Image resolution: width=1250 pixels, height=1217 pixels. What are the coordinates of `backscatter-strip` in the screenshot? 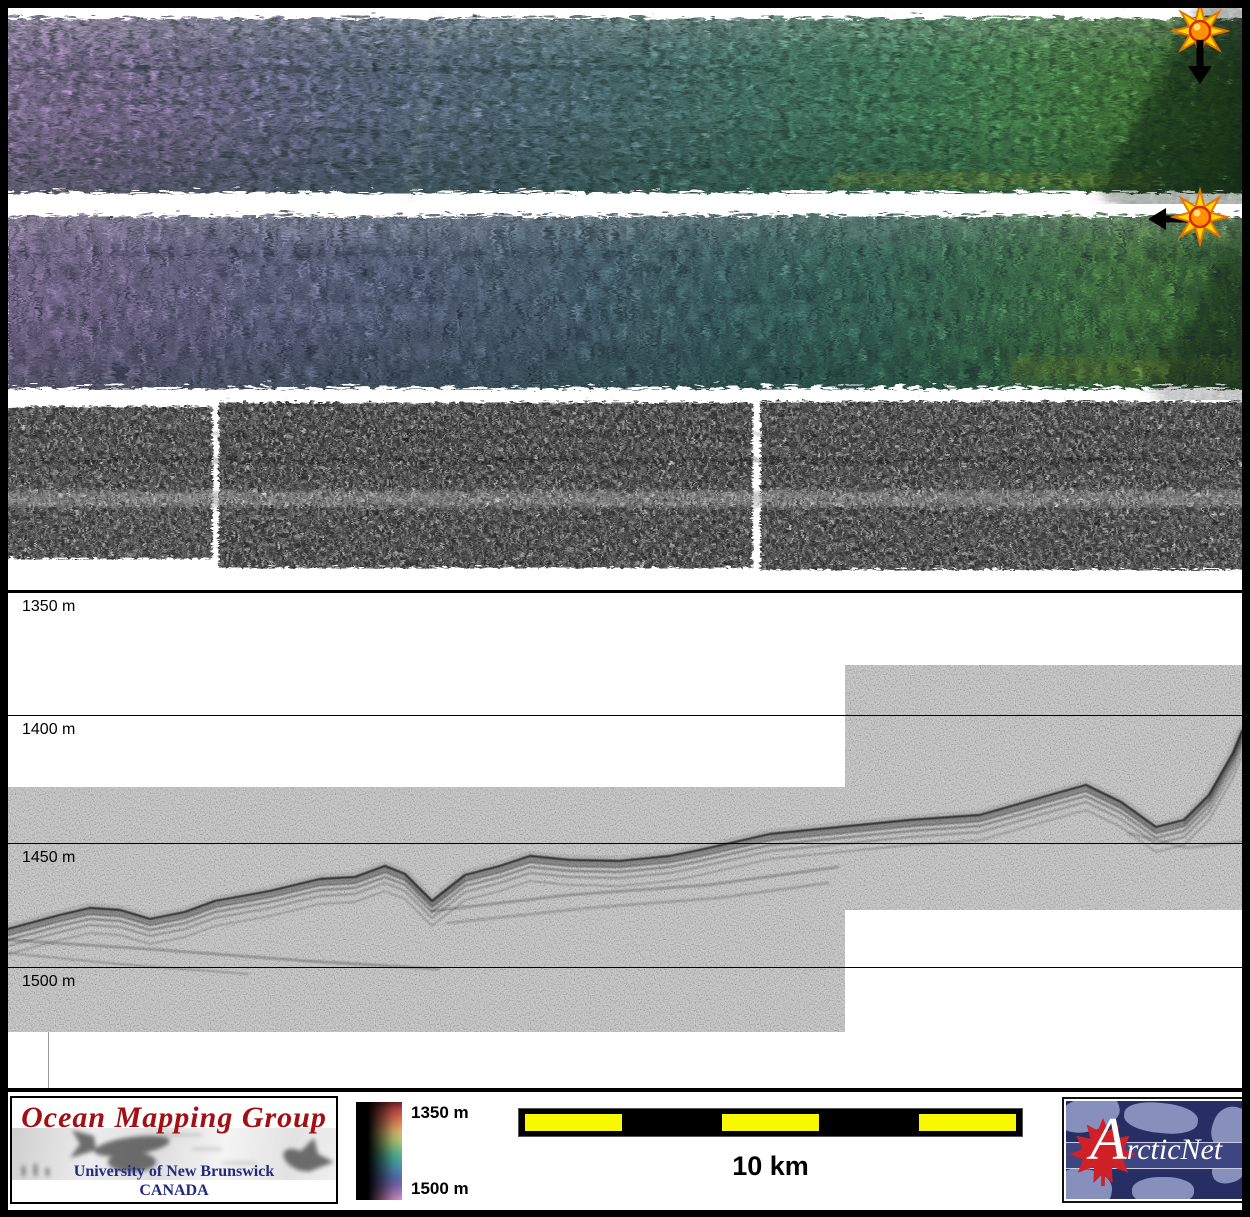 It's located at (625, 483).